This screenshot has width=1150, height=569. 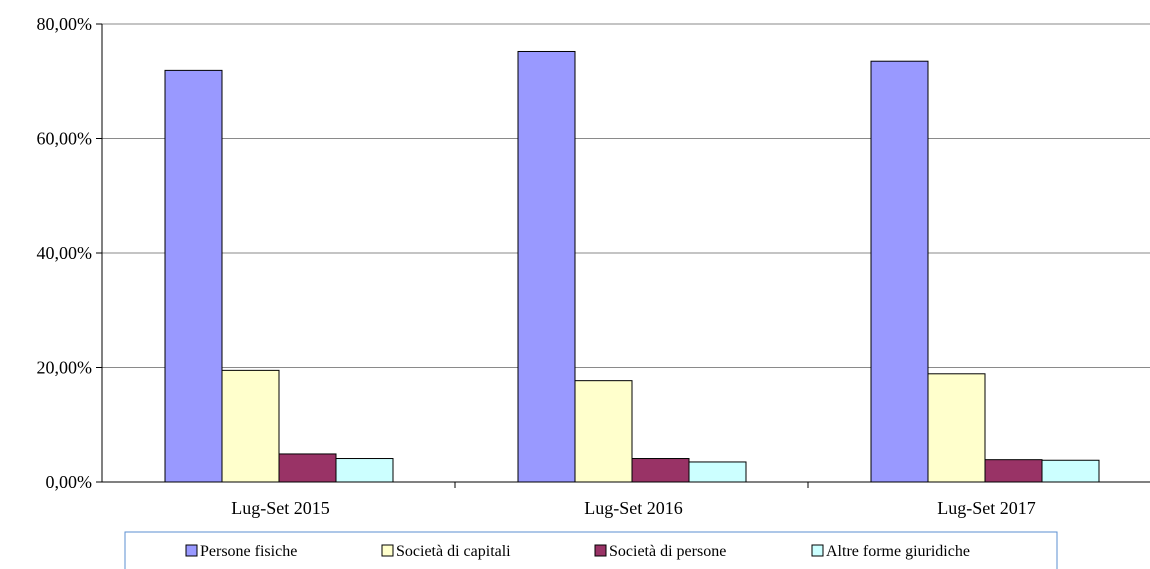 What do you see at coordinates (633, 508) in the screenshot?
I see `x-tick-label: Lug-Set 2016` at bounding box center [633, 508].